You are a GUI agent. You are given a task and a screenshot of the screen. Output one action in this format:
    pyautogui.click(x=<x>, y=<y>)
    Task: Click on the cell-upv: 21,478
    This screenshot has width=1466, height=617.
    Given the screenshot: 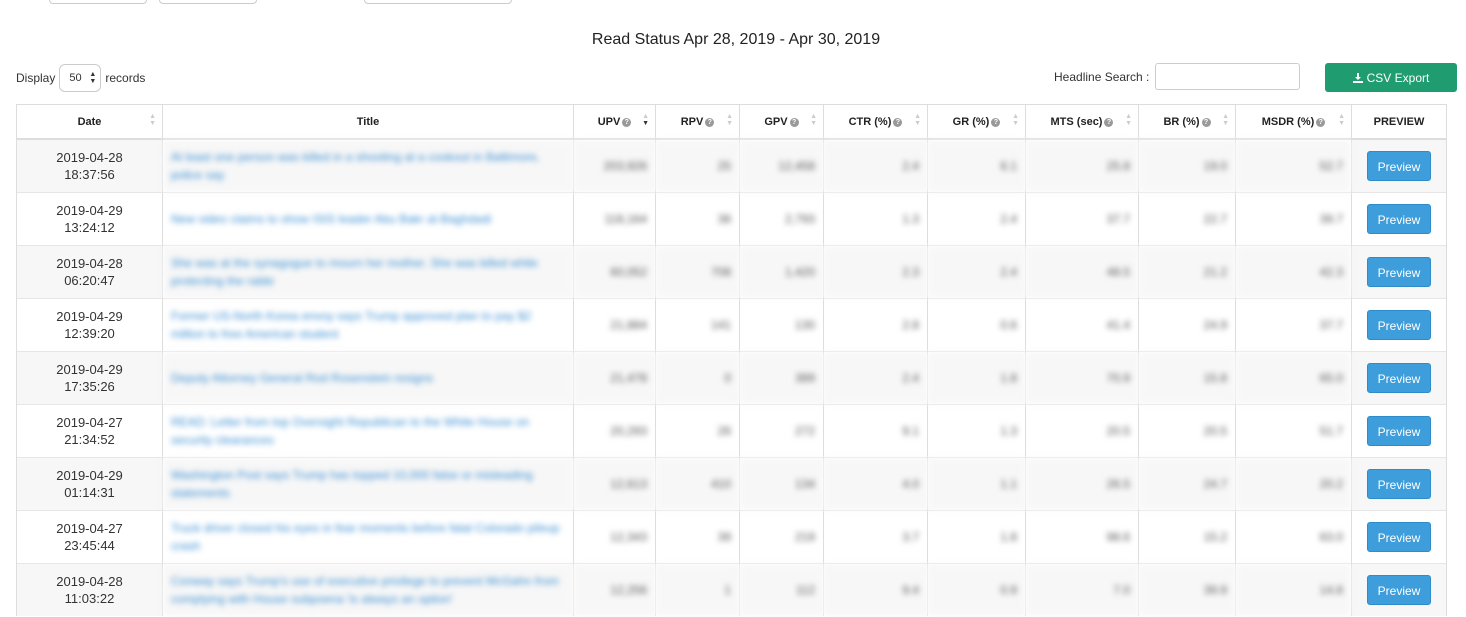 What is the action you would take?
    pyautogui.click(x=614, y=378)
    